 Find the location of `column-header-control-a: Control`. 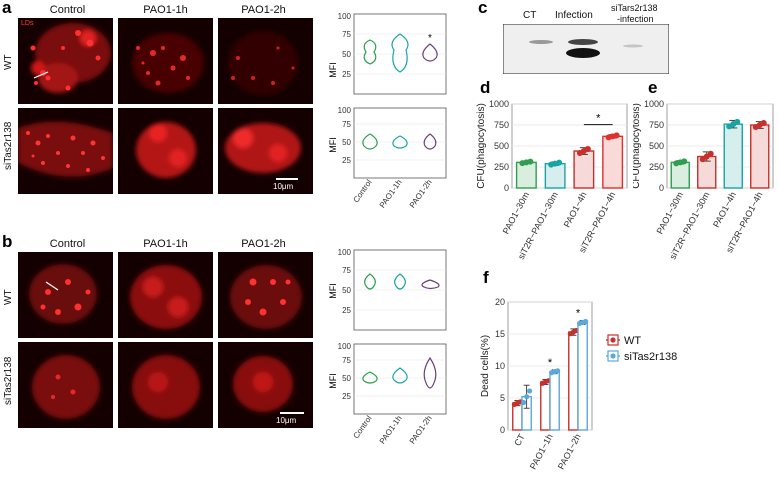

column-header-control-a: Control is located at coordinates (67, 10).